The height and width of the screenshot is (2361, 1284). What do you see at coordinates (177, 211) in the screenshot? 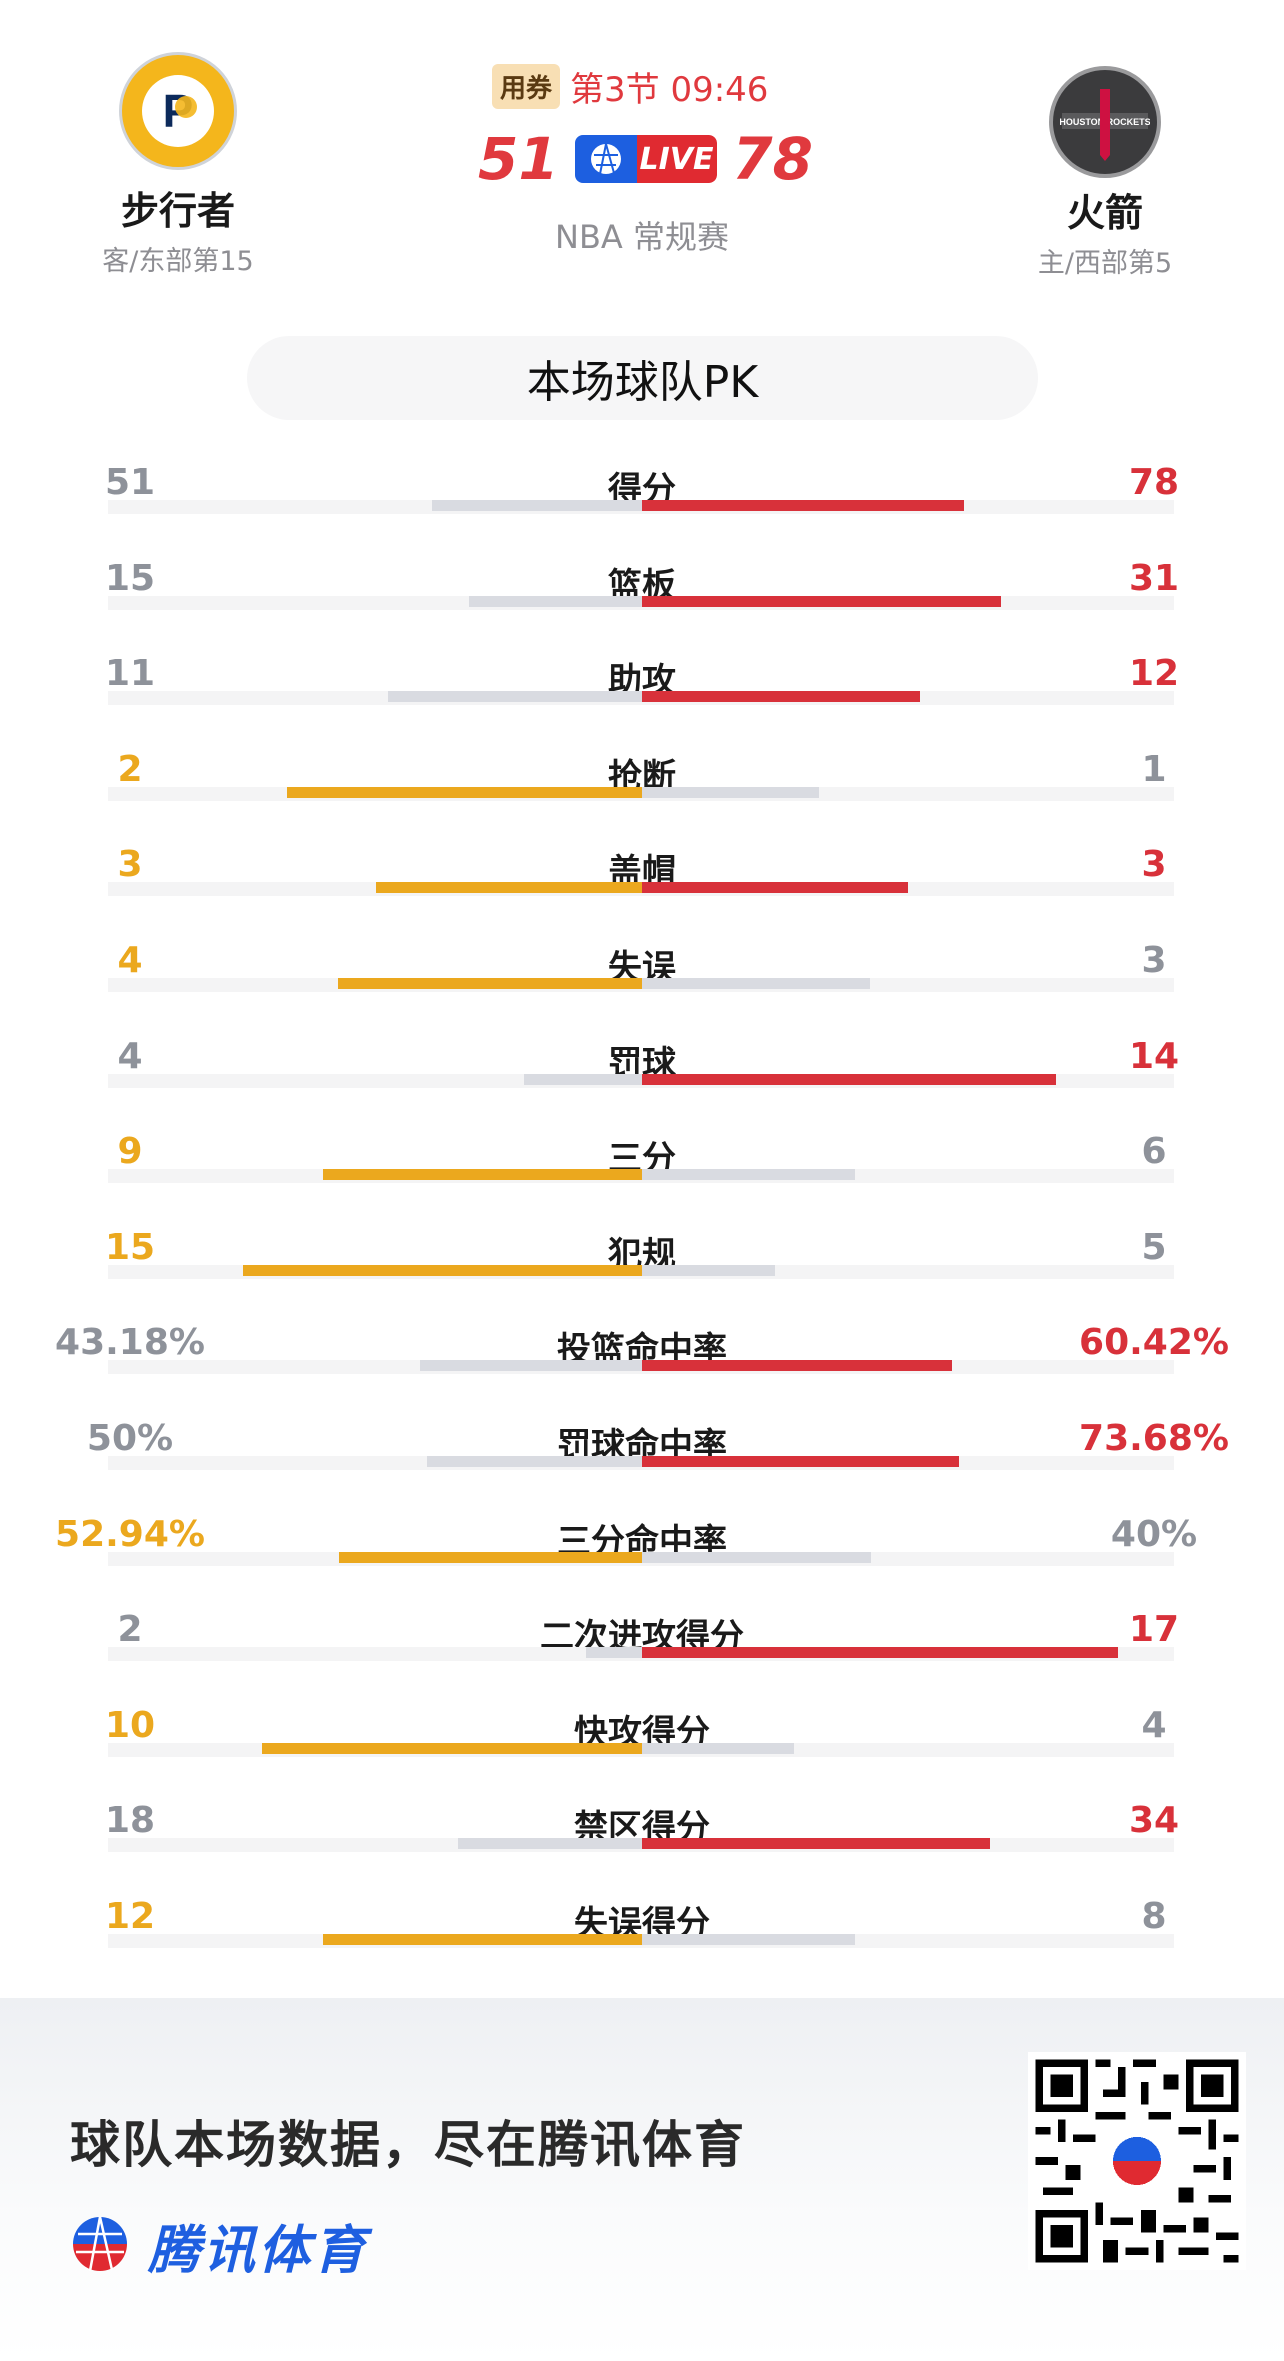
I see `away-team-name: 步行者` at bounding box center [177, 211].